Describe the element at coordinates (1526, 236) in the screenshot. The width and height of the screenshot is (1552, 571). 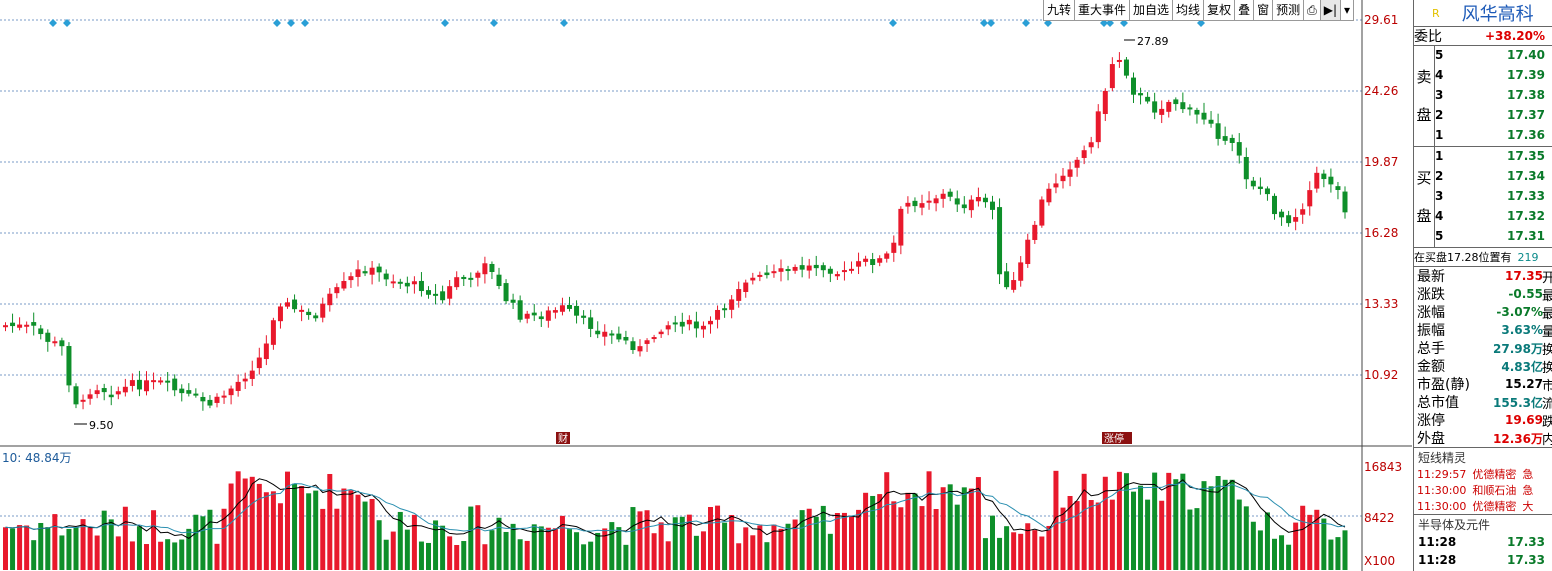
I see `buy-price: 17.31` at that location.